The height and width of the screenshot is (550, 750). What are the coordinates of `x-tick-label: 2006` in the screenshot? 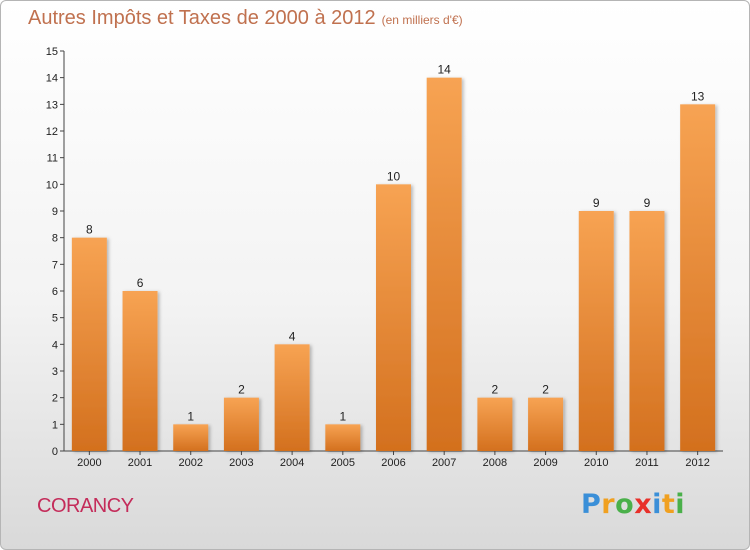 It's located at (393, 463).